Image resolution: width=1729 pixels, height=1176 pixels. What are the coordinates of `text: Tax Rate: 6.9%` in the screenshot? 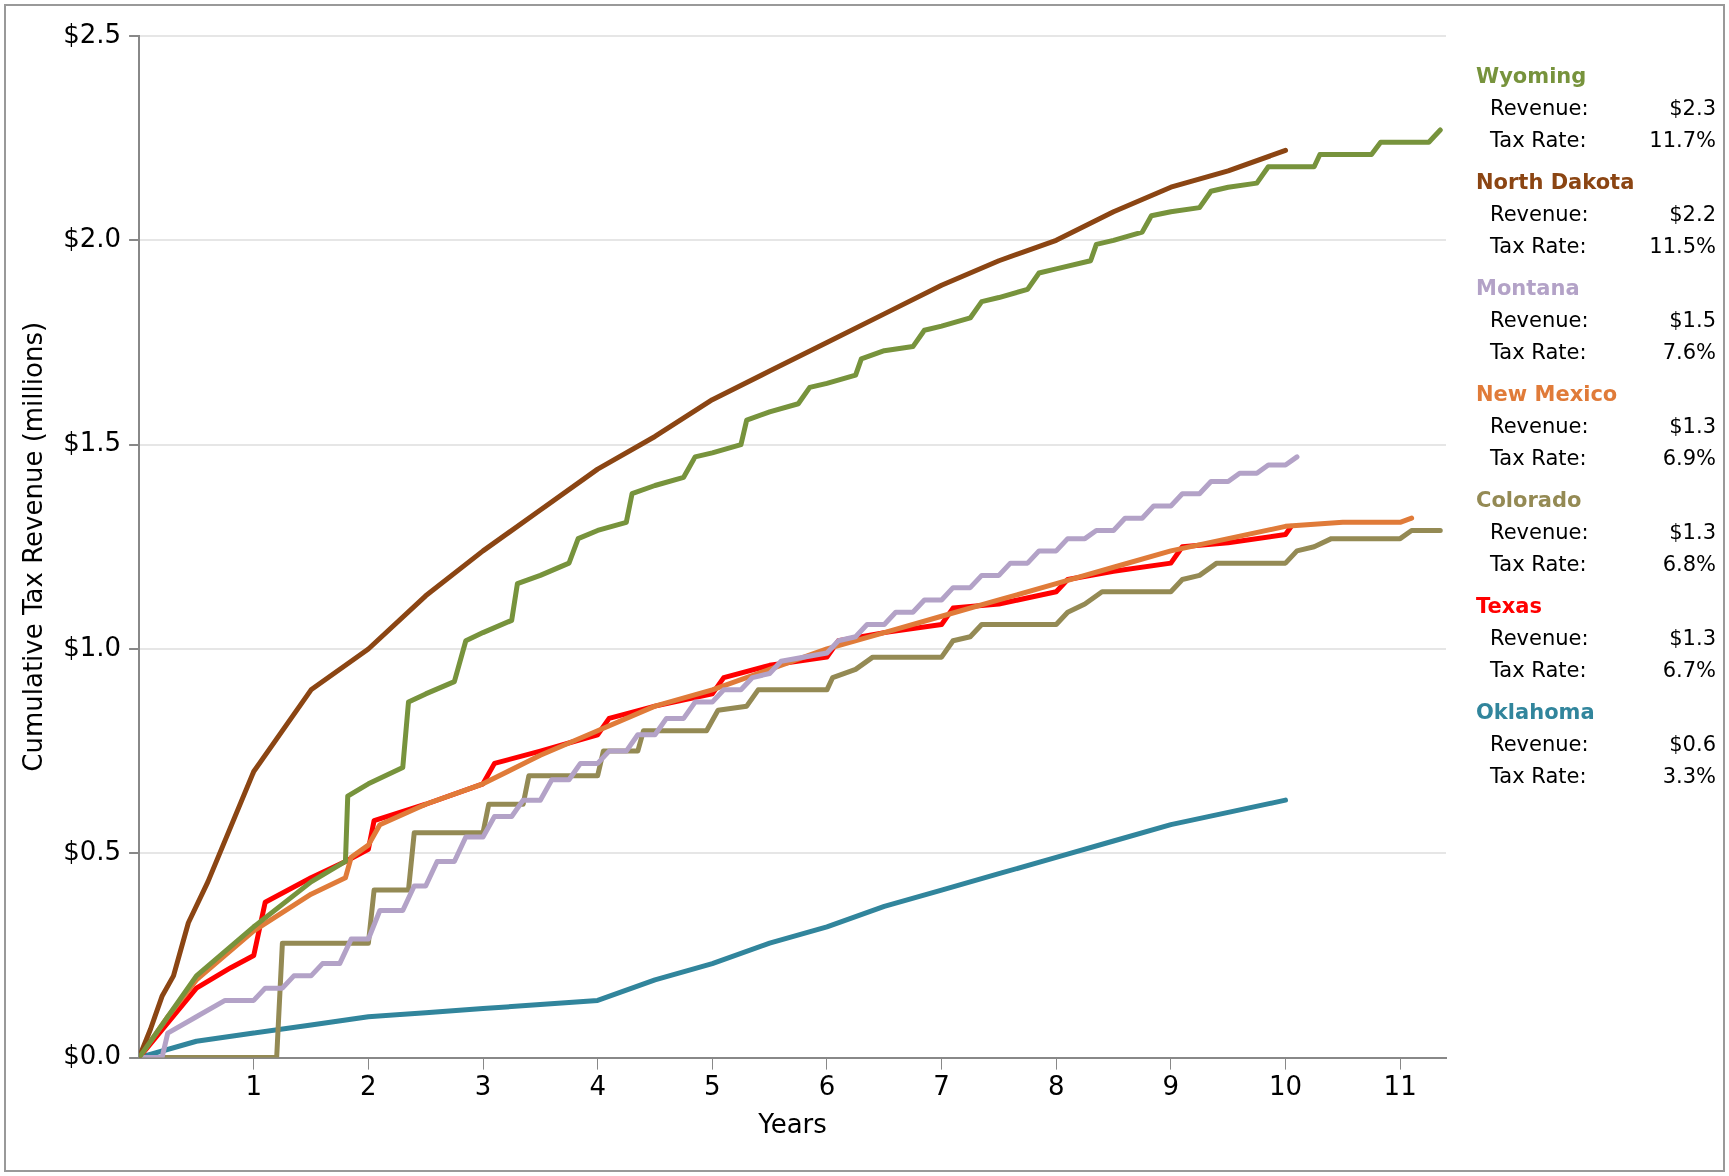 It's located at (1603, 458).